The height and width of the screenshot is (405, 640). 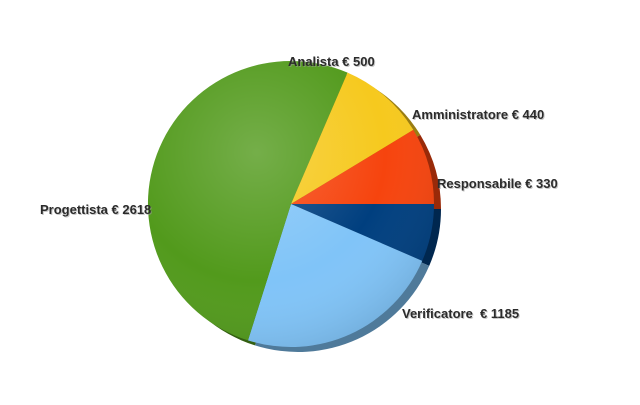 I want to click on slice-label-shadow-amministratore: Amministratore € 440, so click(x=479, y=115).